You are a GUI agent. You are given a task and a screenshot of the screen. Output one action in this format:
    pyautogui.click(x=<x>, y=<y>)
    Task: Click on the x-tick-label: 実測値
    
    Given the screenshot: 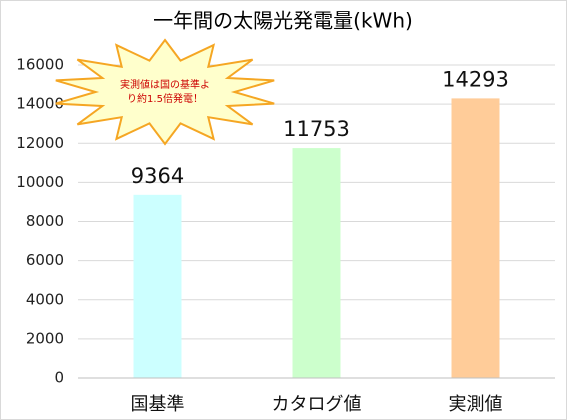 What is the action you would take?
    pyautogui.click(x=476, y=404)
    